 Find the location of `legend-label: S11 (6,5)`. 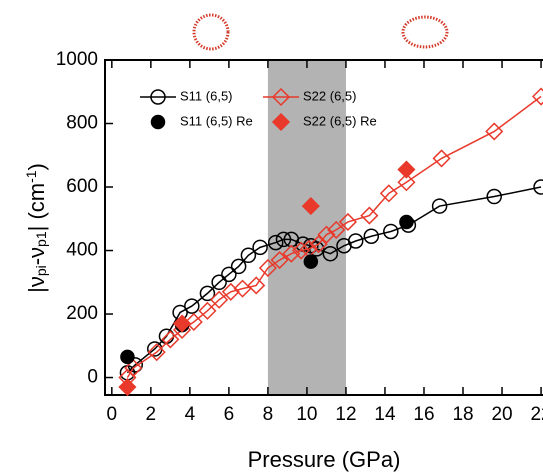

legend-label: S11 (6,5) is located at coordinates (206, 95).